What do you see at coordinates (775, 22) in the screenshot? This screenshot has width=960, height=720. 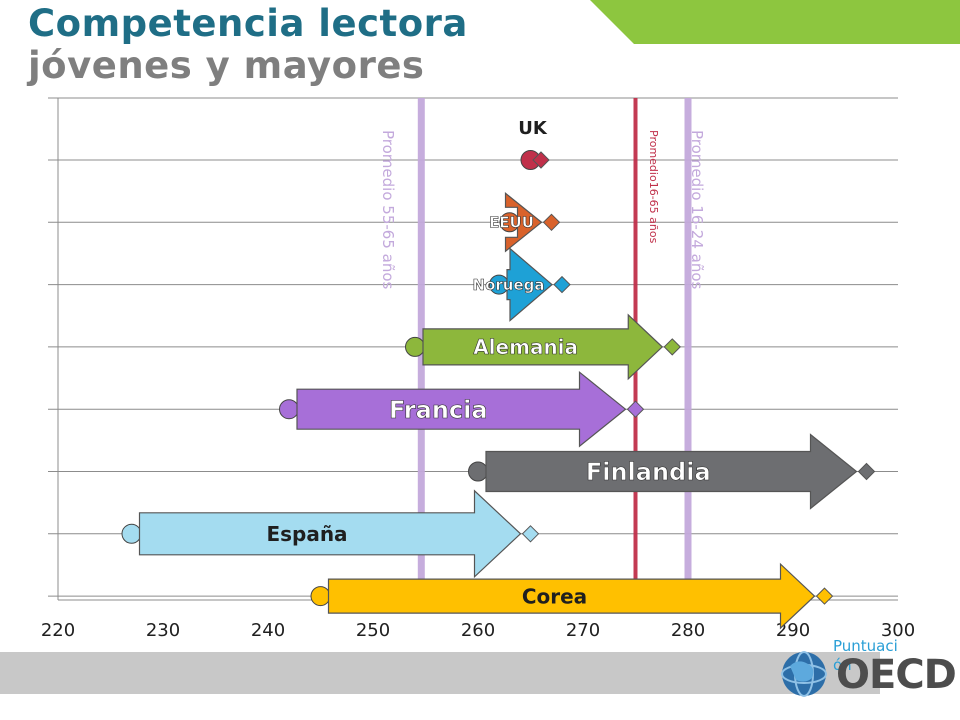 I see `corner-accent` at bounding box center [775, 22].